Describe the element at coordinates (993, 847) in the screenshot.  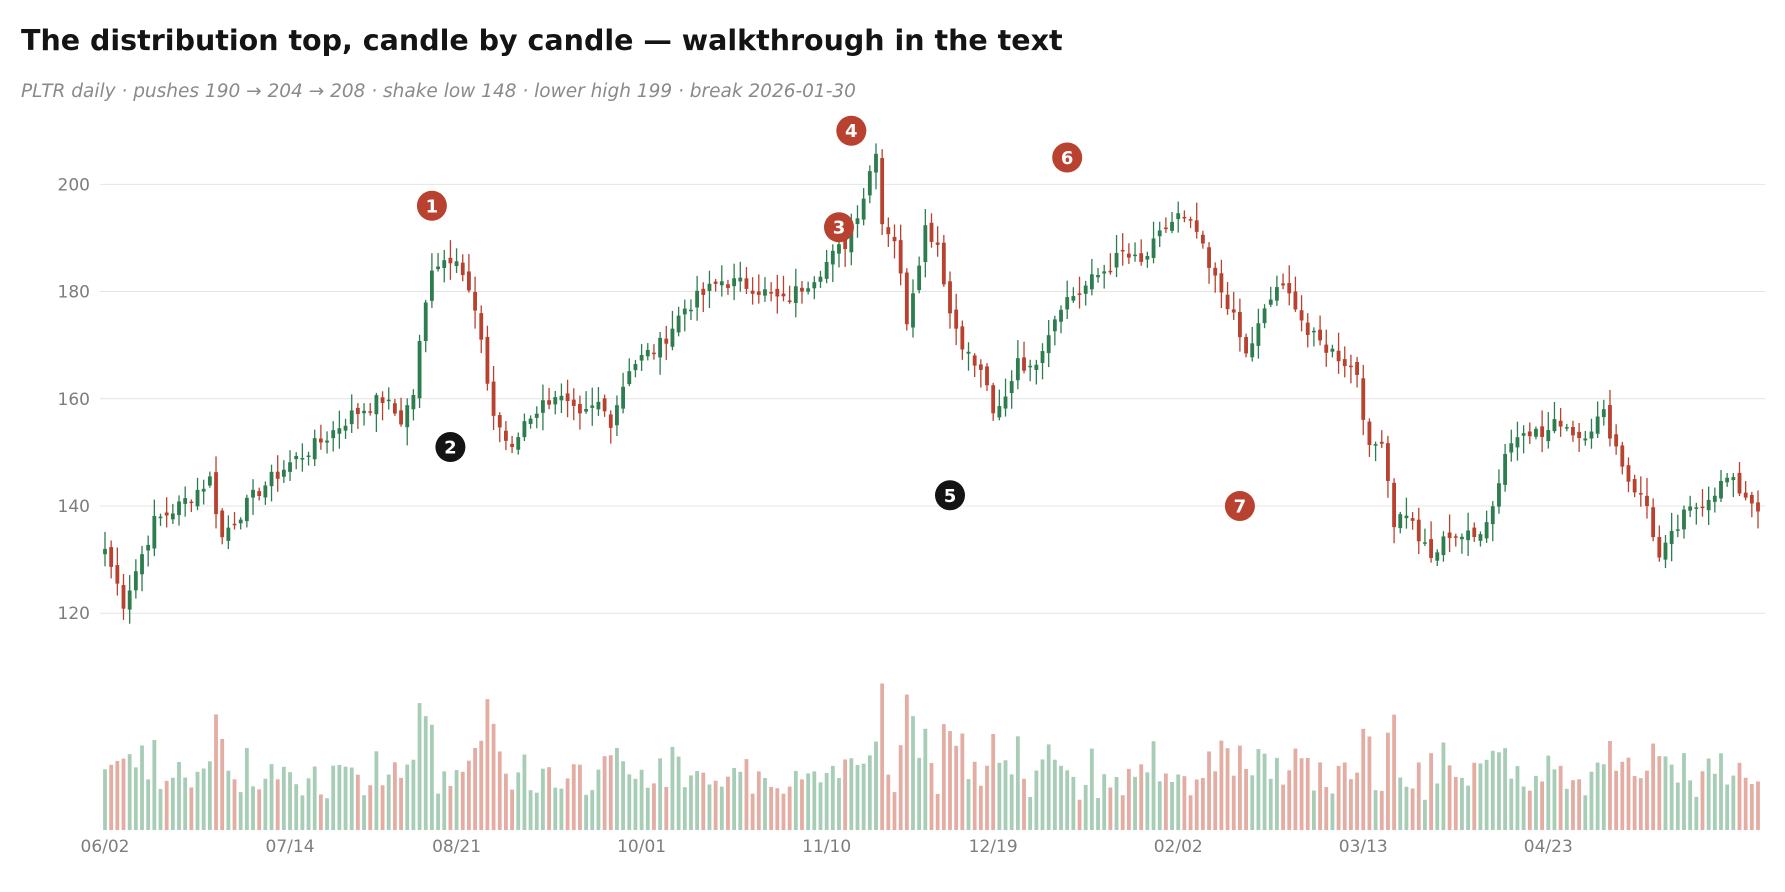
I see `x-tick-label: 12/19` at that location.